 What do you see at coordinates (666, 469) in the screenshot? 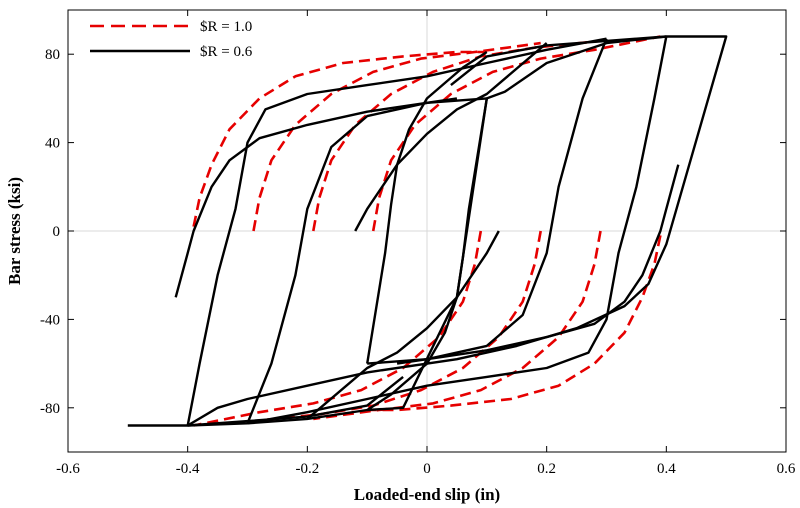
I see `x-tick-label: 0.4` at bounding box center [666, 469].